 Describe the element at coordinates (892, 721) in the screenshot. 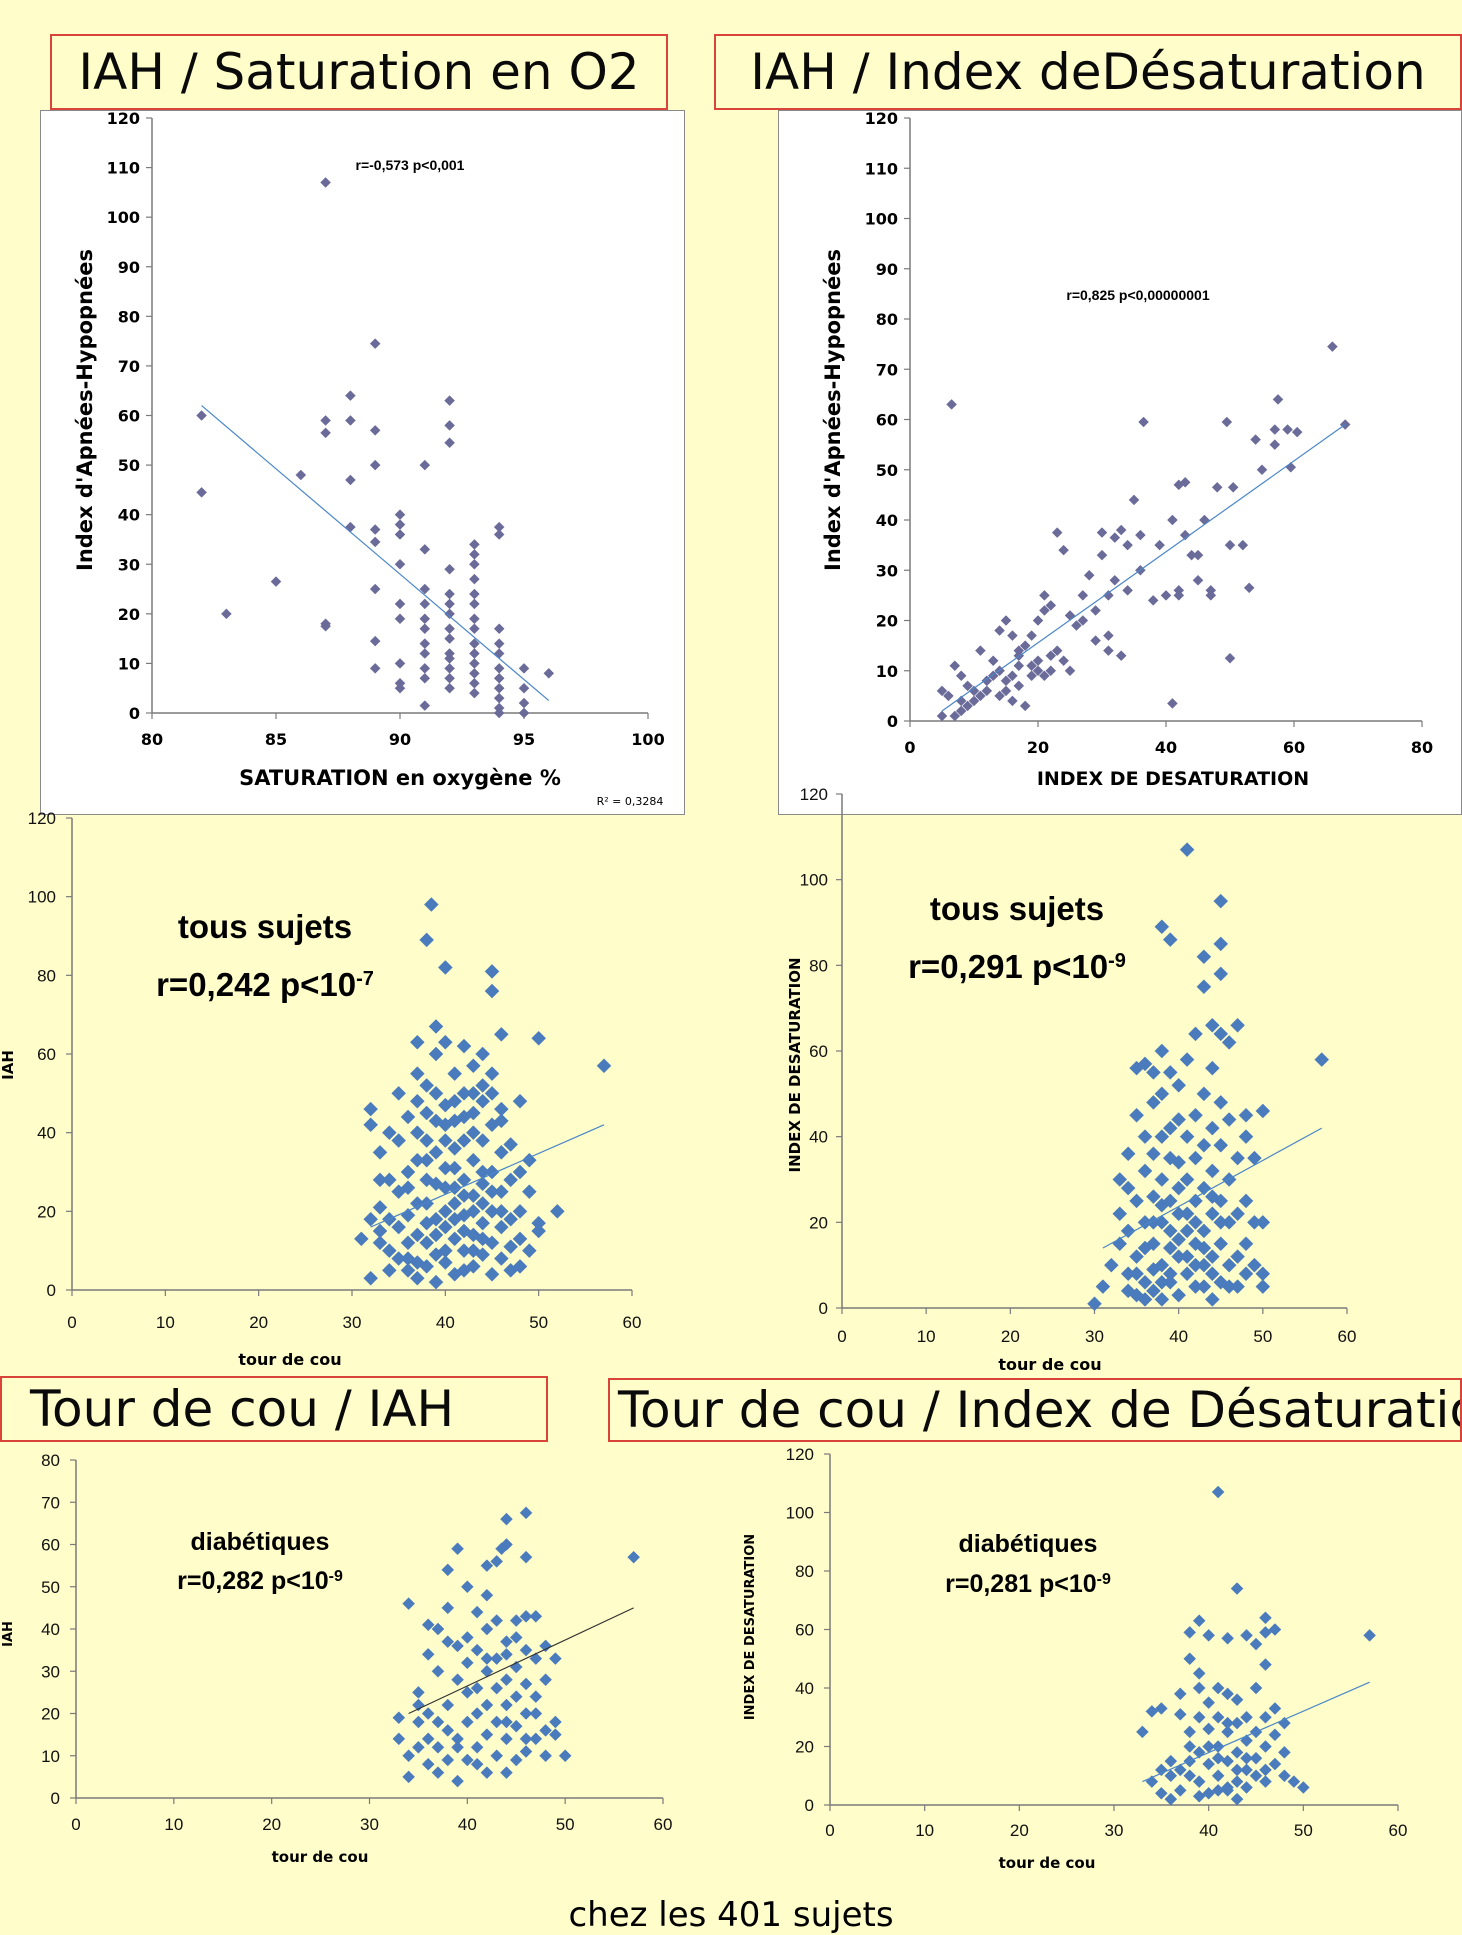

I see `y-tick-label: 0` at that location.